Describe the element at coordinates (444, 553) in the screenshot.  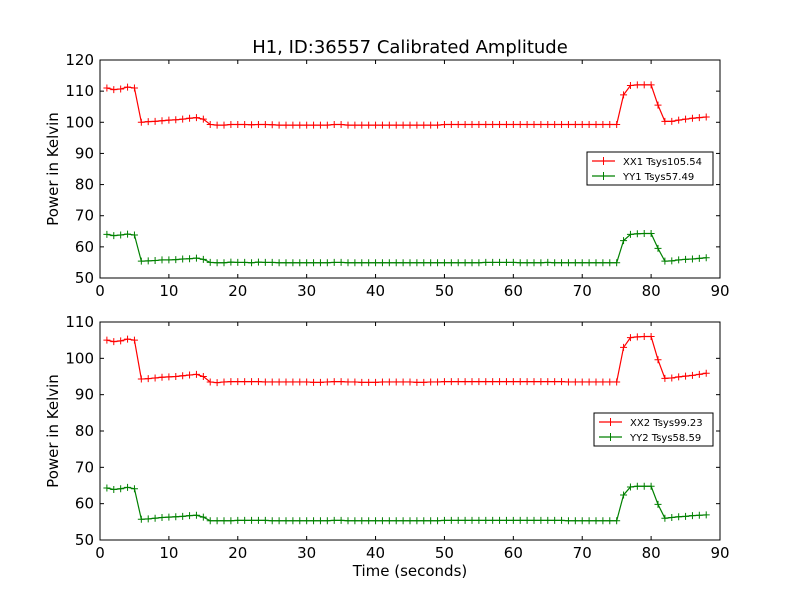
I see `x-tick-label: 50` at that location.